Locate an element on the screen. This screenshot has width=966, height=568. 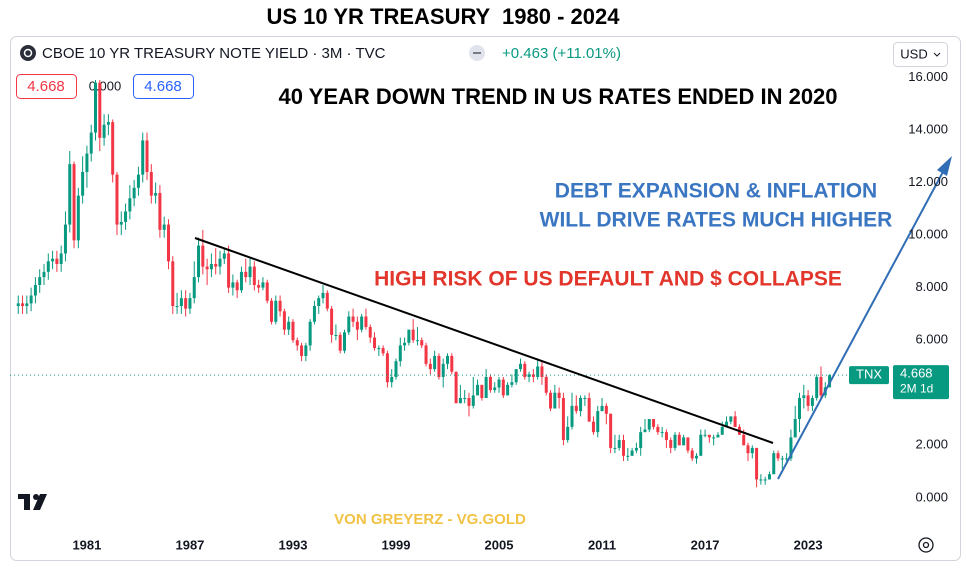
x-tick-label: 1993 is located at coordinates (293, 544).